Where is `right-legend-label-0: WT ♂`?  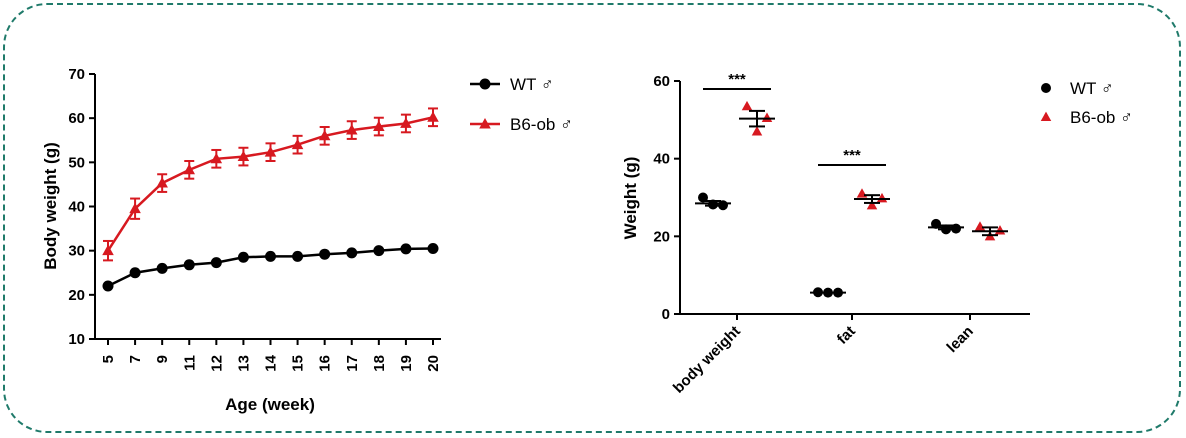 right-legend-label-0: WT ♂ is located at coordinates (1092, 88).